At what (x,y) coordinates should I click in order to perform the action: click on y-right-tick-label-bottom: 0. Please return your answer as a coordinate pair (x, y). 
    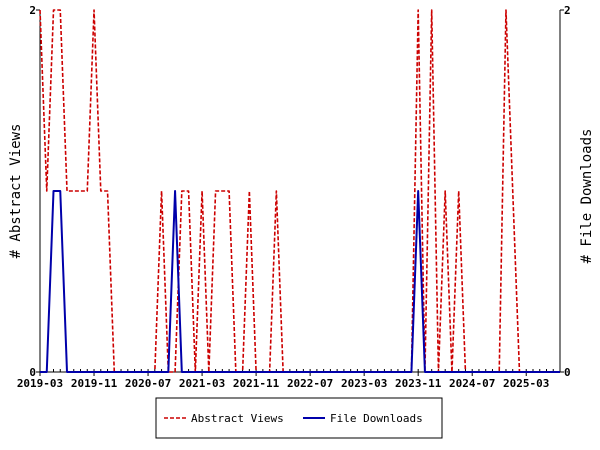
    Looking at the image, I should click on (567, 372).